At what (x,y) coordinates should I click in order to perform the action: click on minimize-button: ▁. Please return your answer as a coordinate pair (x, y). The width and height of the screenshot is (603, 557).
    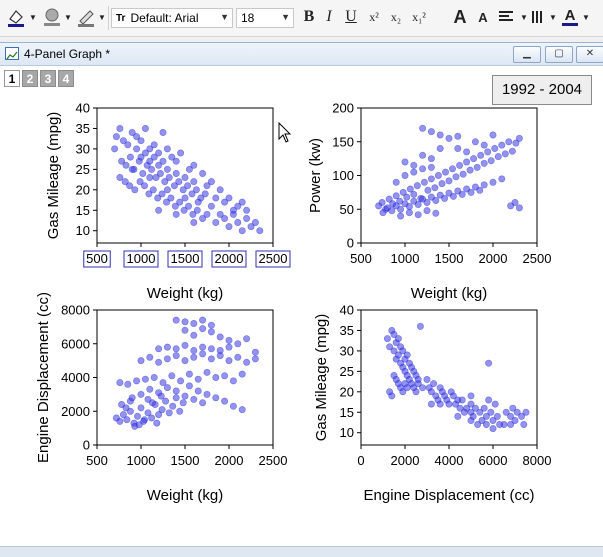
    Looking at the image, I should click on (527, 54).